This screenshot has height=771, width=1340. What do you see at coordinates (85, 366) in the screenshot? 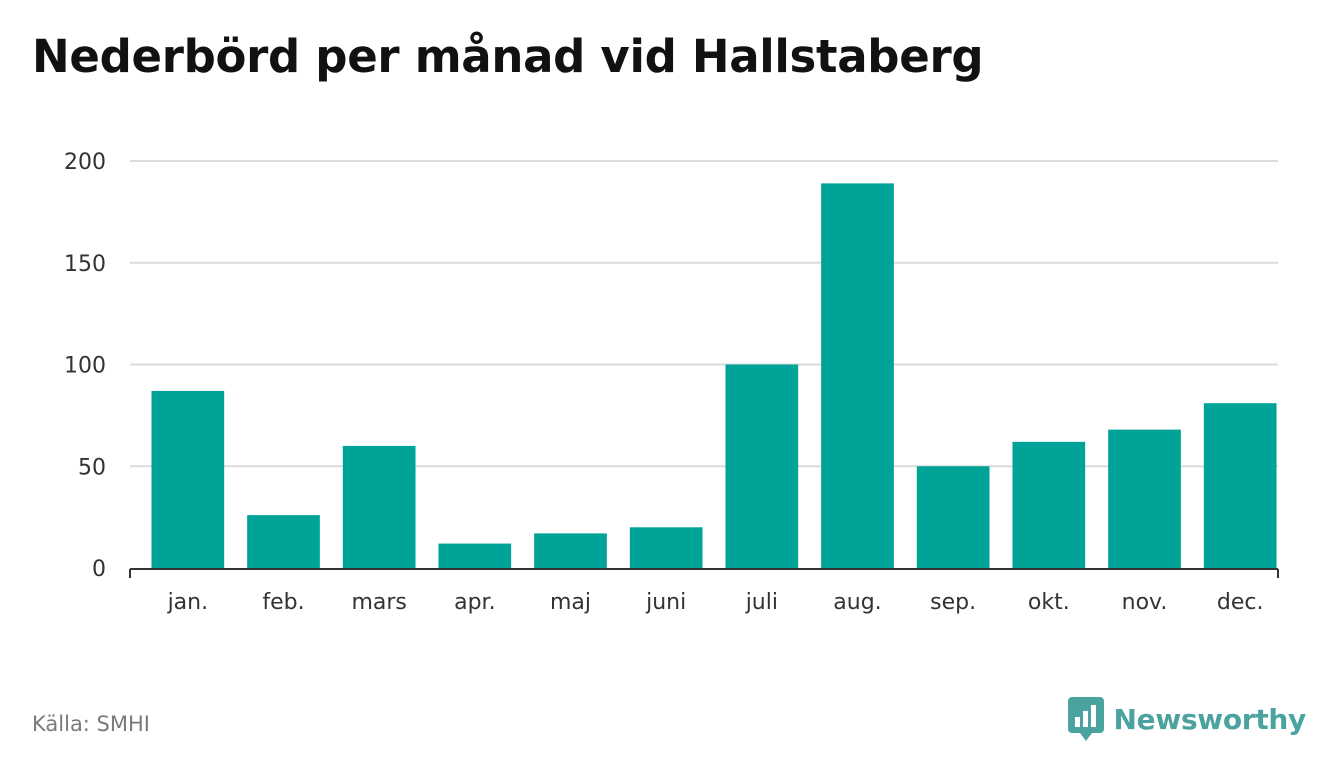
I see `y-tick-label: 100` at bounding box center [85, 366].